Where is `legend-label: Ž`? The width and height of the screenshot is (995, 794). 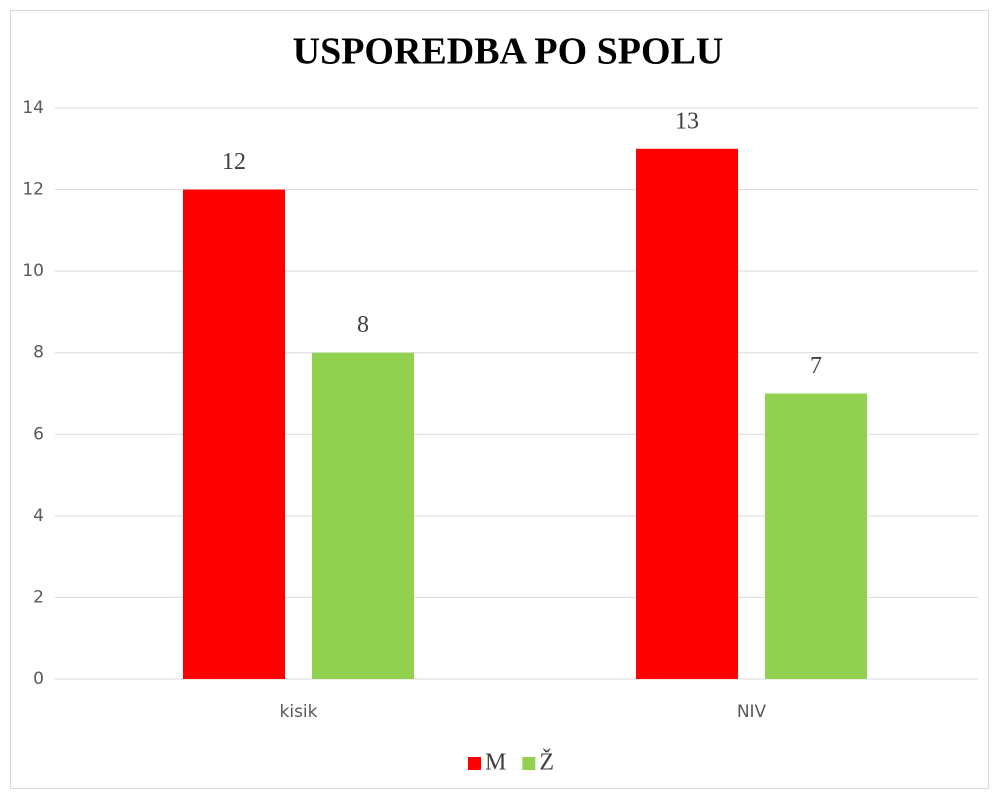 legend-label: Ž is located at coordinates (546, 763).